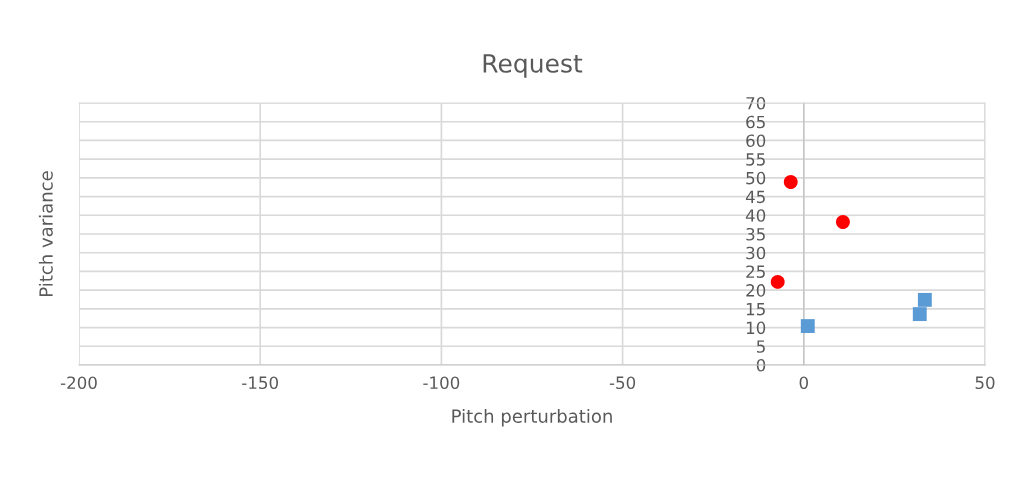 This screenshot has width=1014, height=477. Describe the element at coordinates (755, 215) in the screenshot. I see `y-tick-label: 40` at that location.